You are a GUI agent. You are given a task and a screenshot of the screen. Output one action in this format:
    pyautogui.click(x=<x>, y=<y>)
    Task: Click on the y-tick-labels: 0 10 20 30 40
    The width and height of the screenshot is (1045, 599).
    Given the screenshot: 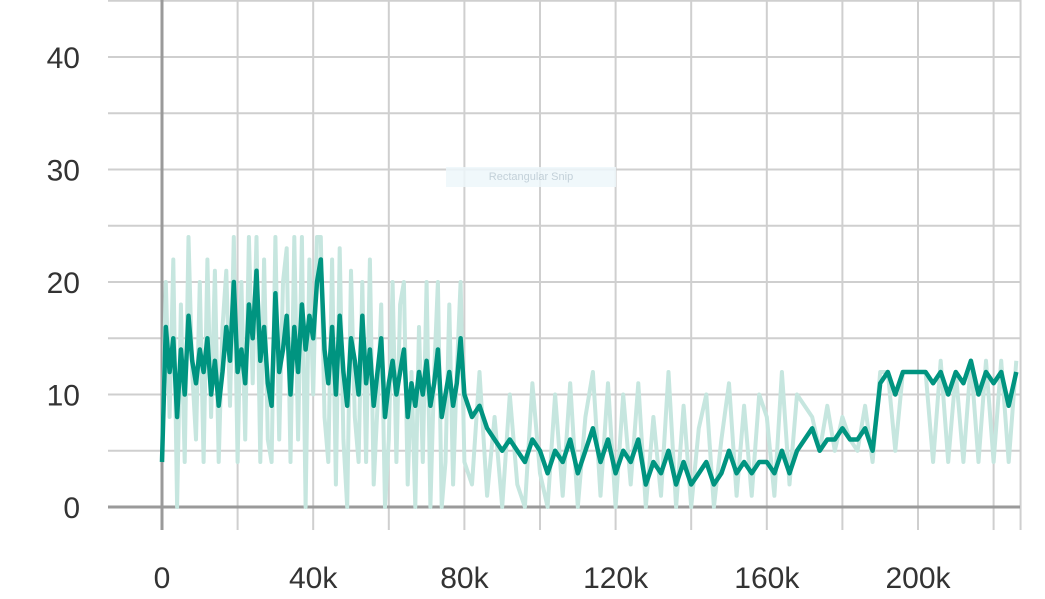 What is the action you would take?
    pyautogui.click(x=63, y=283)
    